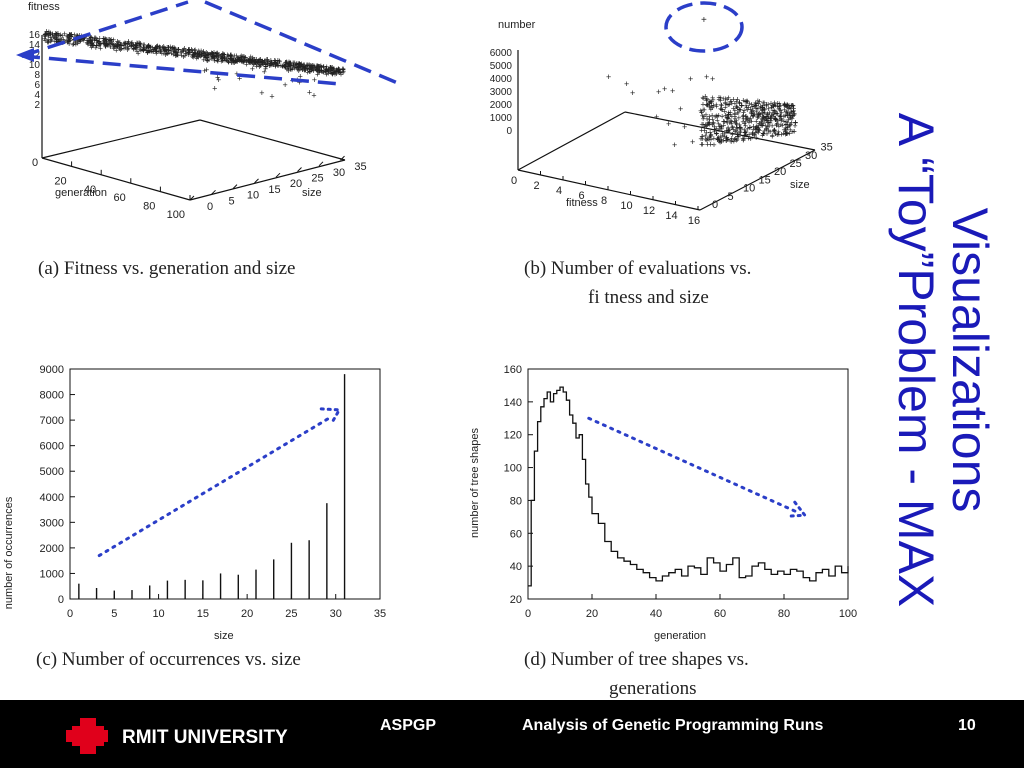  What do you see at coordinates (605, 196) in the screenshot?
I see `chart-b-x-ticks: 0 2 4 6 8 10 12 14 16` at bounding box center [605, 196].